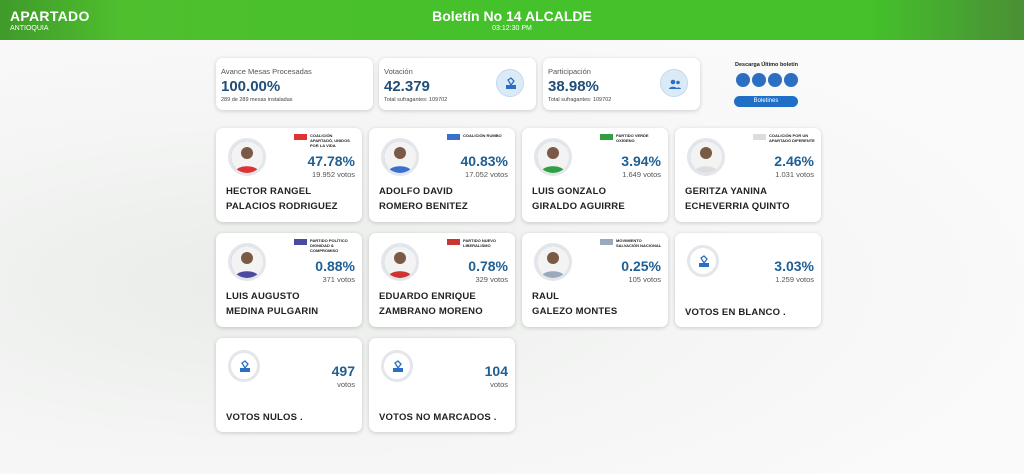 The width and height of the screenshot is (1024, 474). I want to click on vote-percent: 0.78%, so click(488, 266).